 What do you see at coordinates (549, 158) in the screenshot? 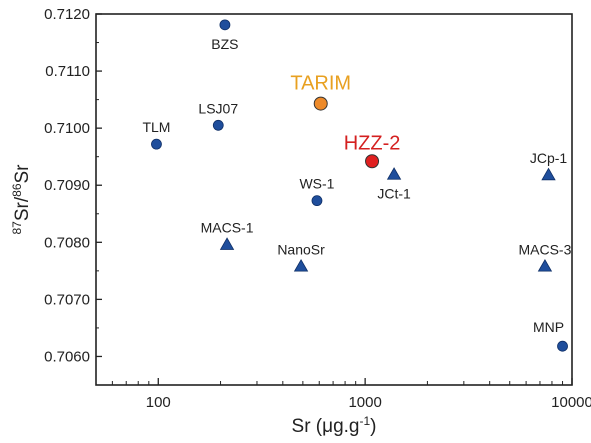
I see `point-label: JCp-1` at bounding box center [549, 158].